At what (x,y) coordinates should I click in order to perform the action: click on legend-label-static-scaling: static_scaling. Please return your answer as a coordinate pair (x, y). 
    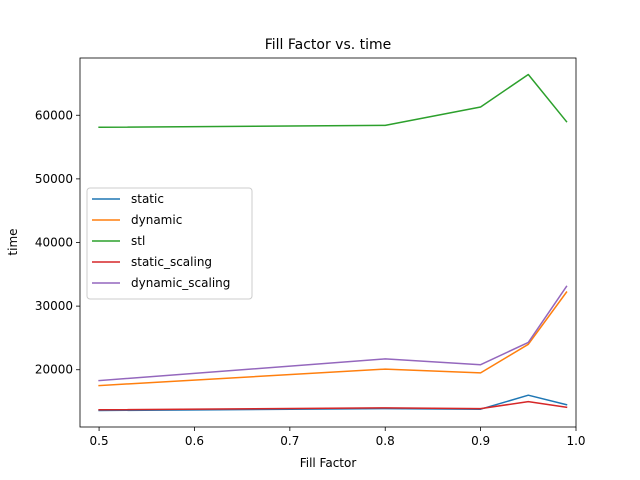
    Looking at the image, I should click on (171, 262).